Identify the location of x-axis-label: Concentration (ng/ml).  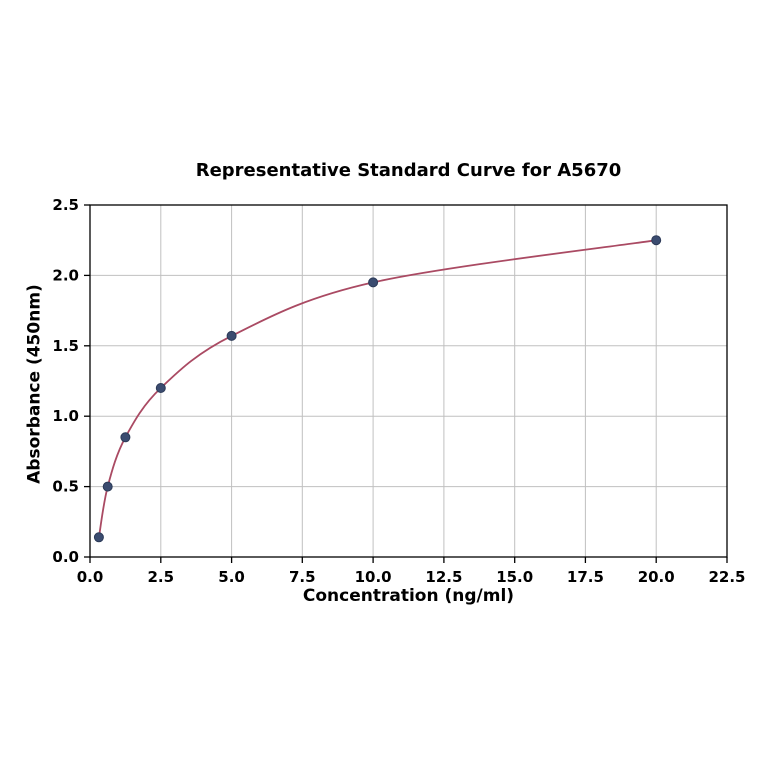
(408, 596).